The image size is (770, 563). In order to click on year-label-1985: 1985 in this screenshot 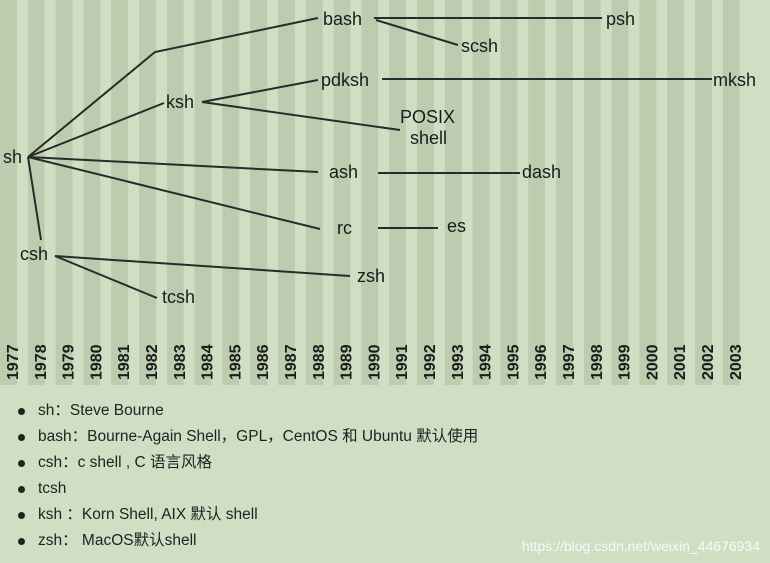, I will do `click(235, 362)`.